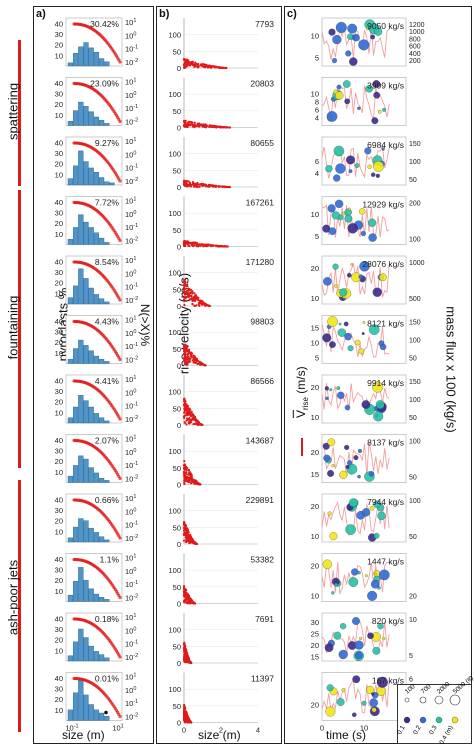 This screenshot has height=750, width=474. What do you see at coordinates (411, 656) in the screenshot?
I see `panel-c-y2tick-label: 5` at bounding box center [411, 656].